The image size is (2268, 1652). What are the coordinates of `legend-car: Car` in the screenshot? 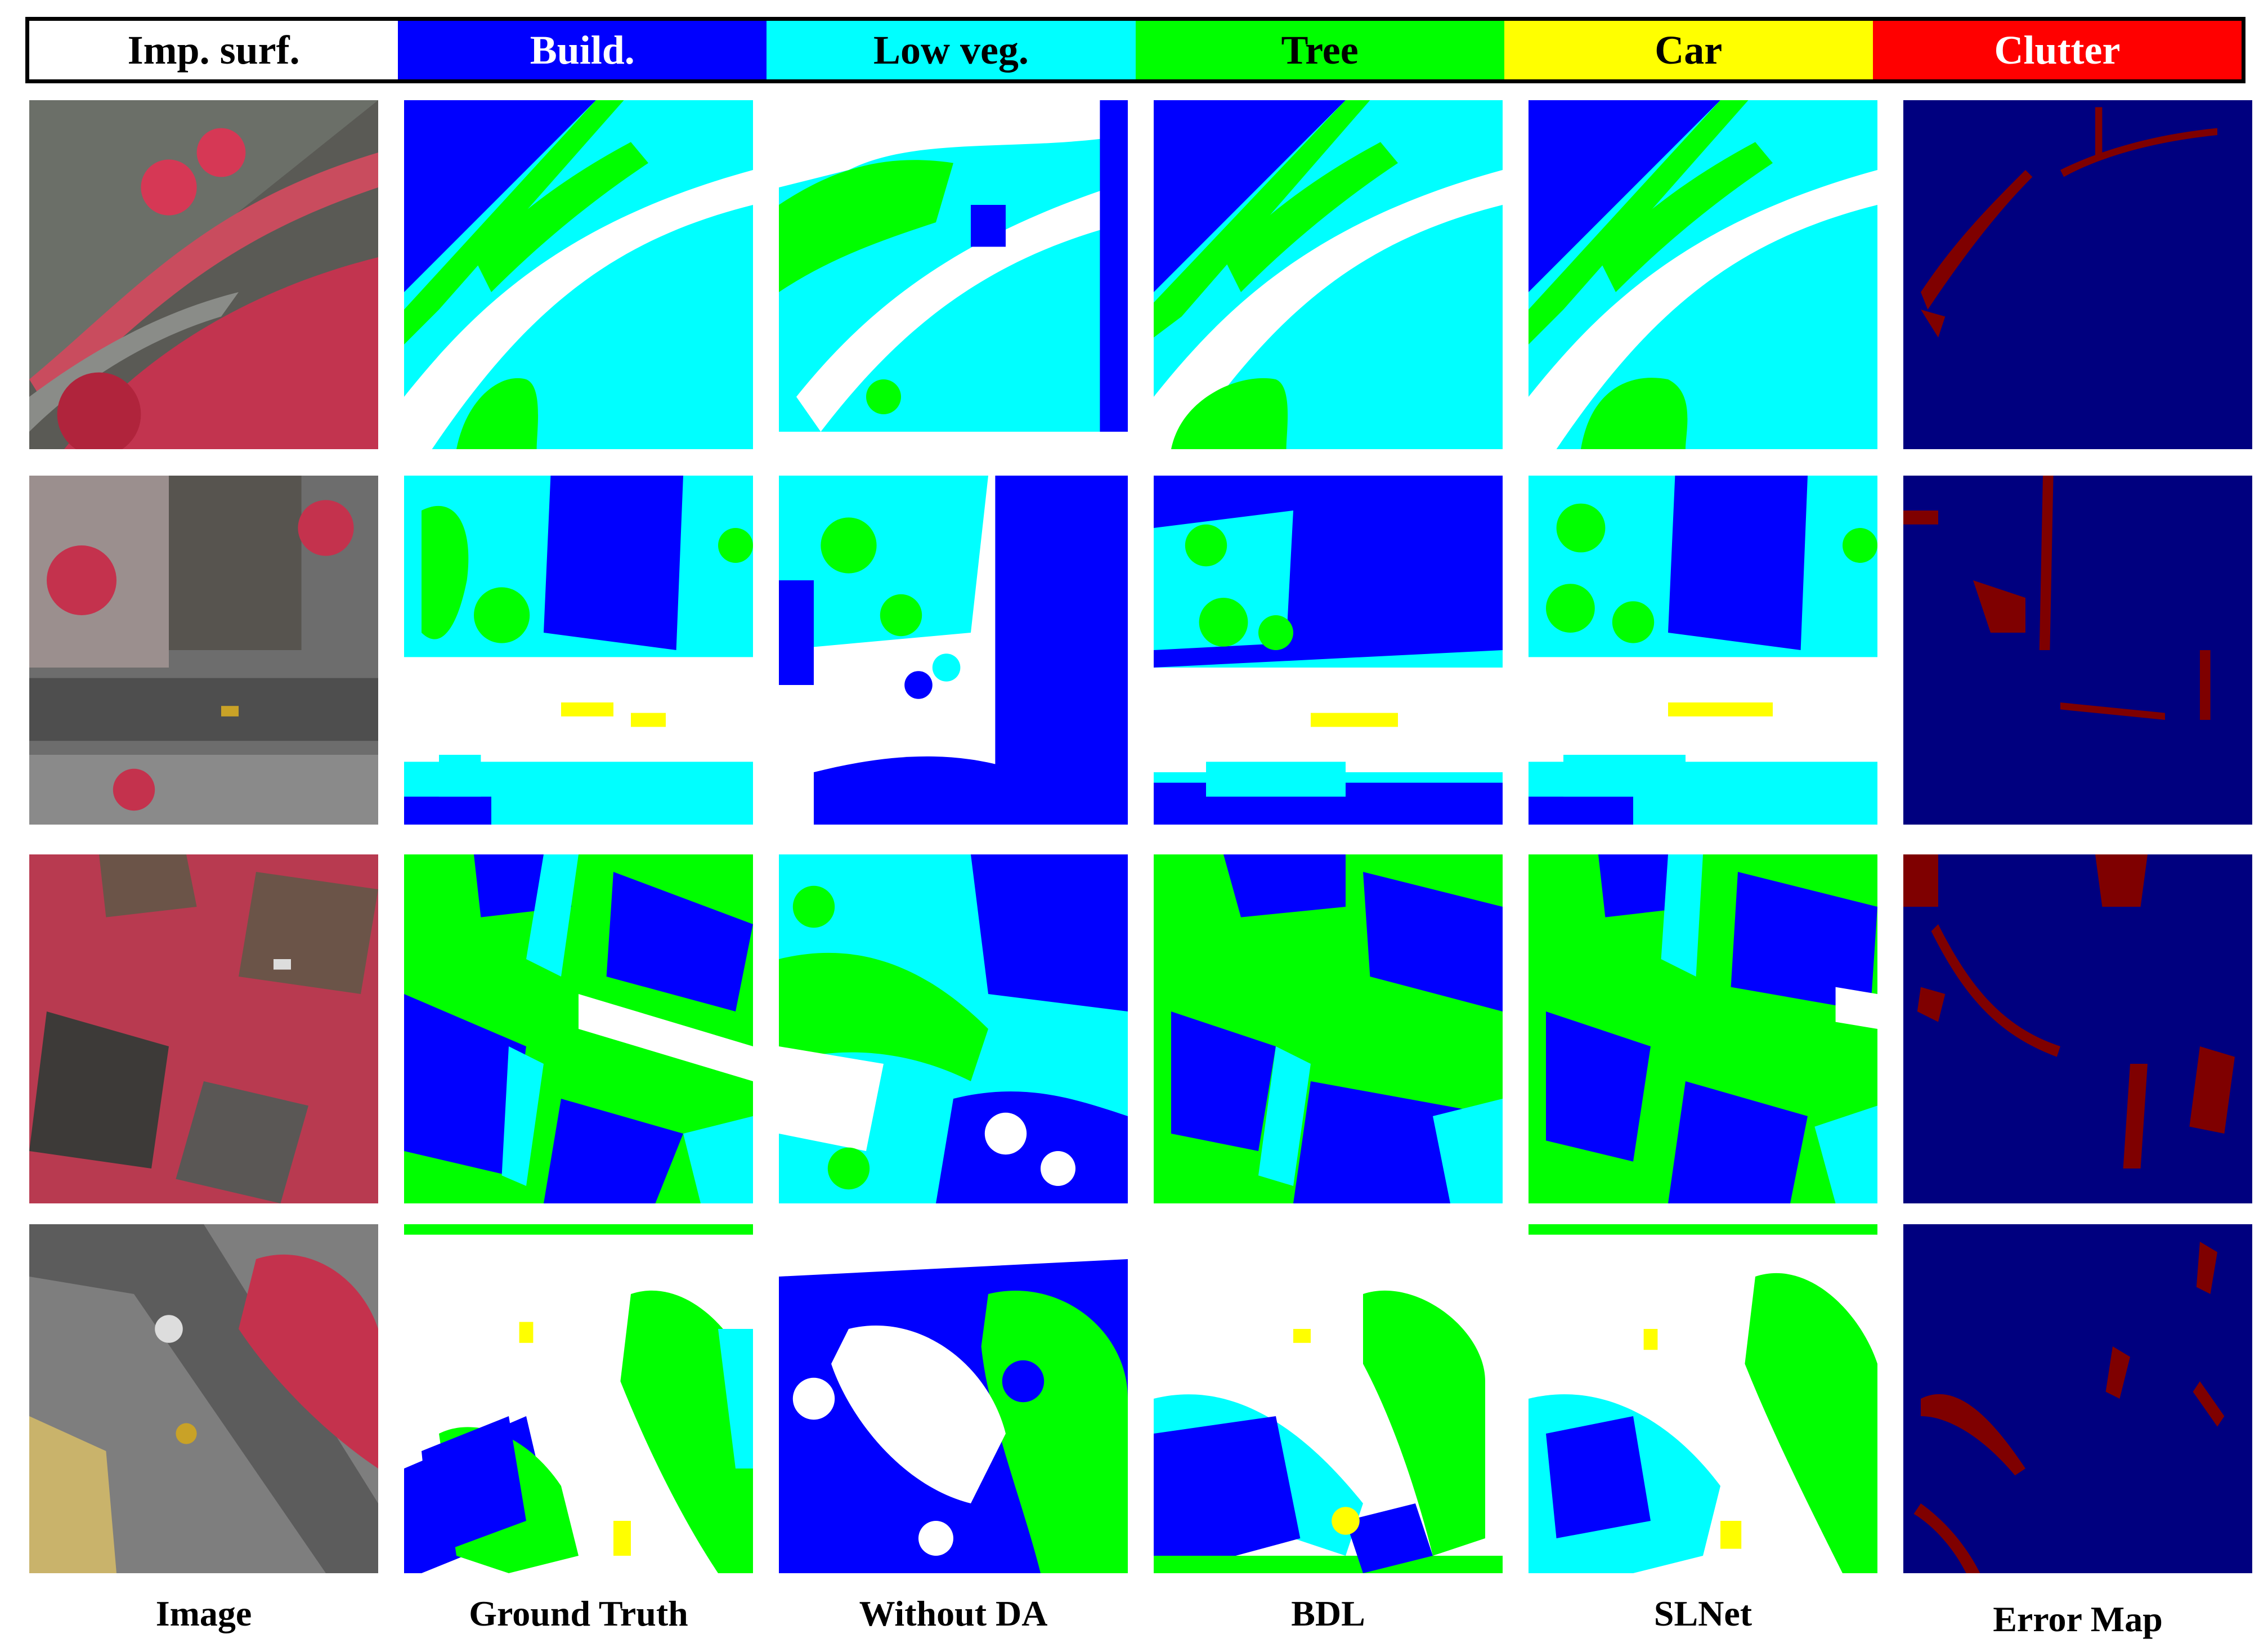 It's located at (1688, 50).